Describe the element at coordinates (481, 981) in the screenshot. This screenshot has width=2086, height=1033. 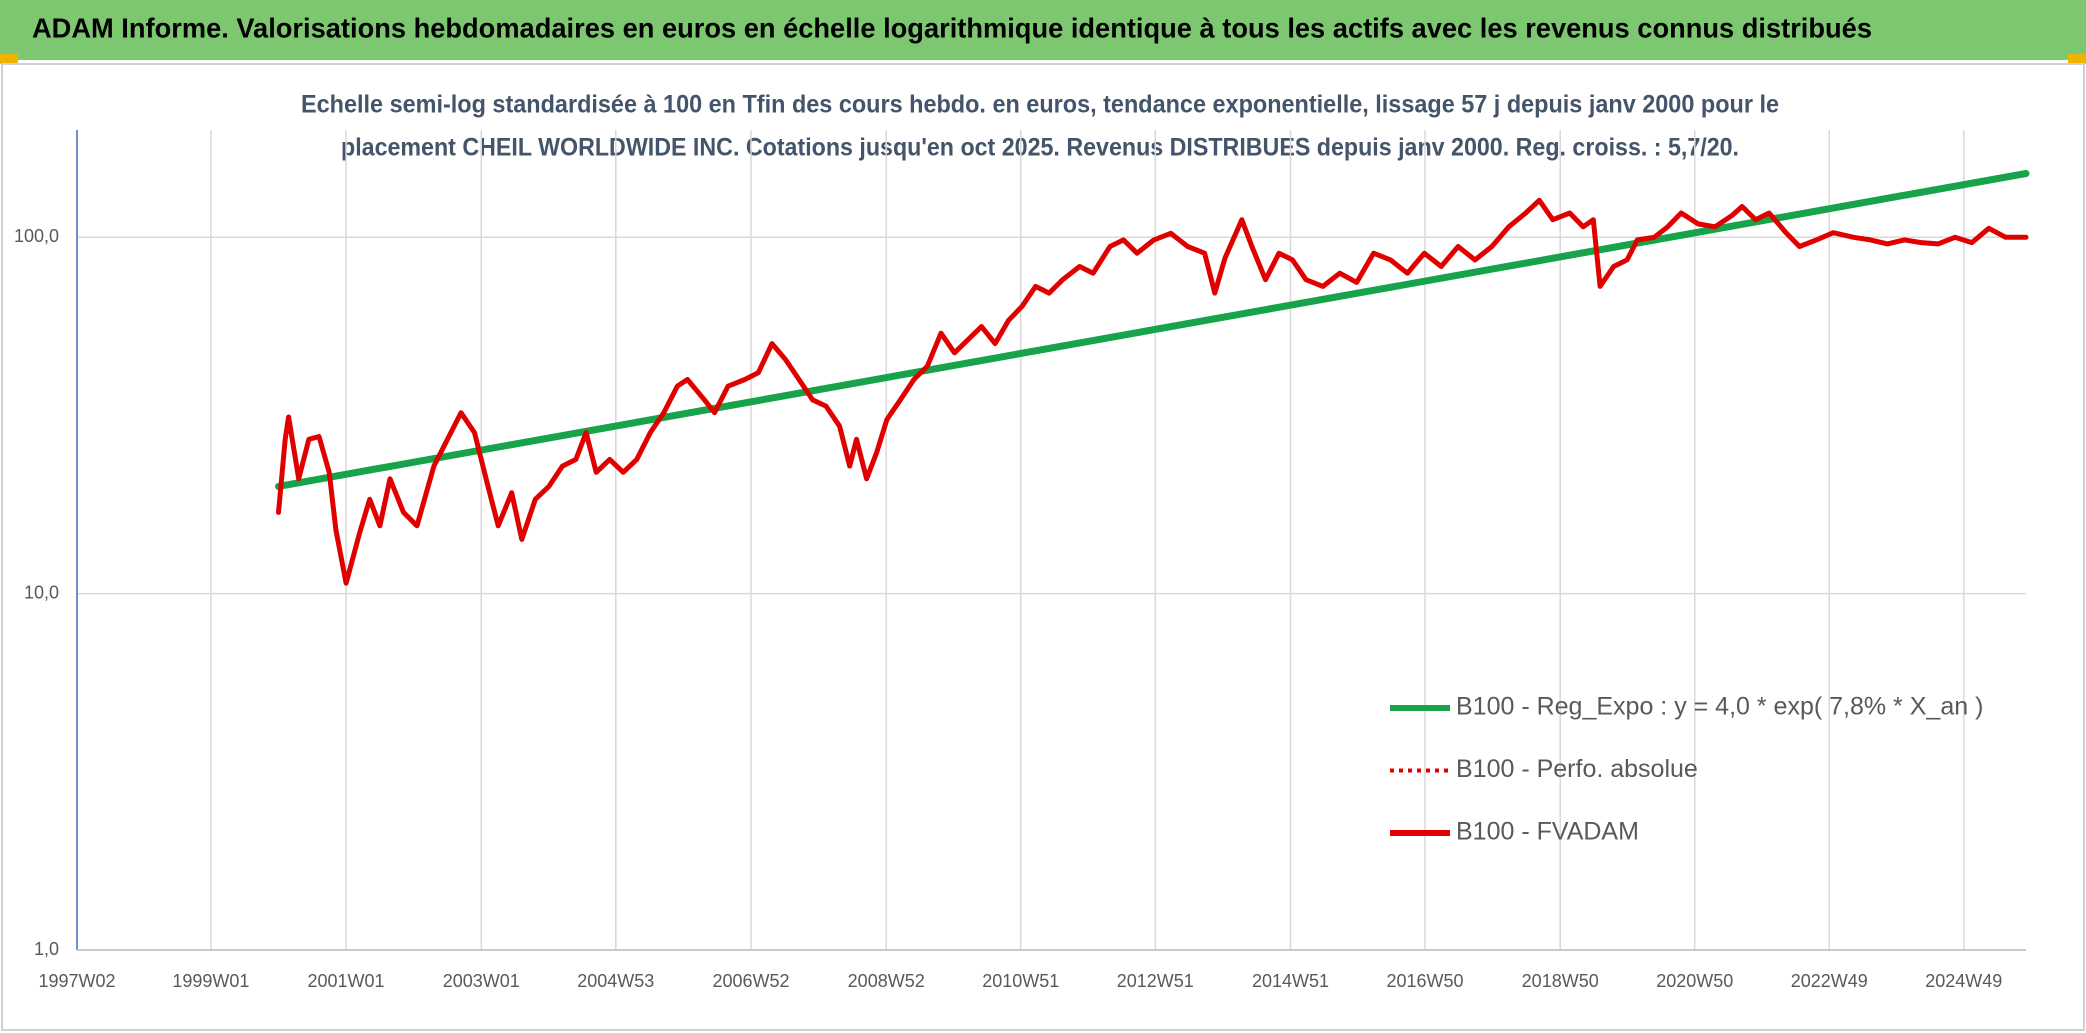
I see `x-tick-label: 2003W01` at that location.